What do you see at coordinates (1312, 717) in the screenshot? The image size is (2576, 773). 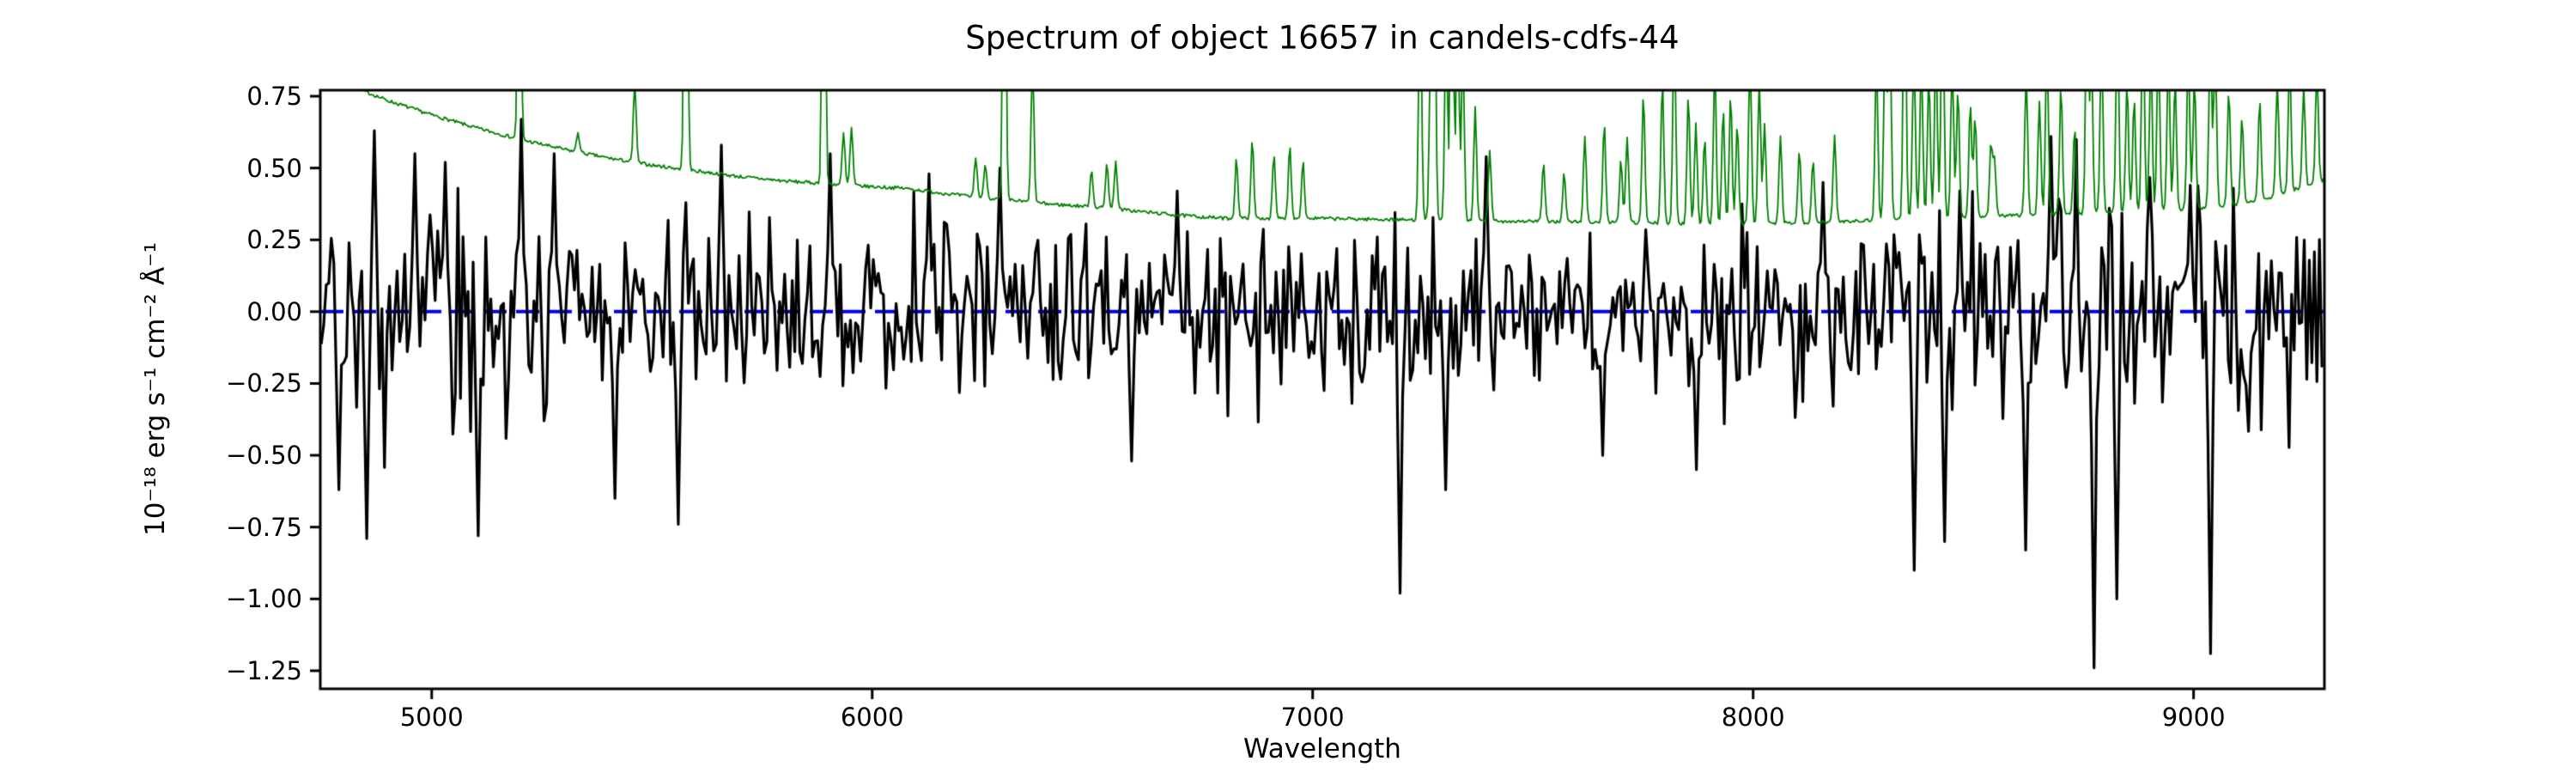 I see `x-tick-label: 7000` at bounding box center [1312, 717].